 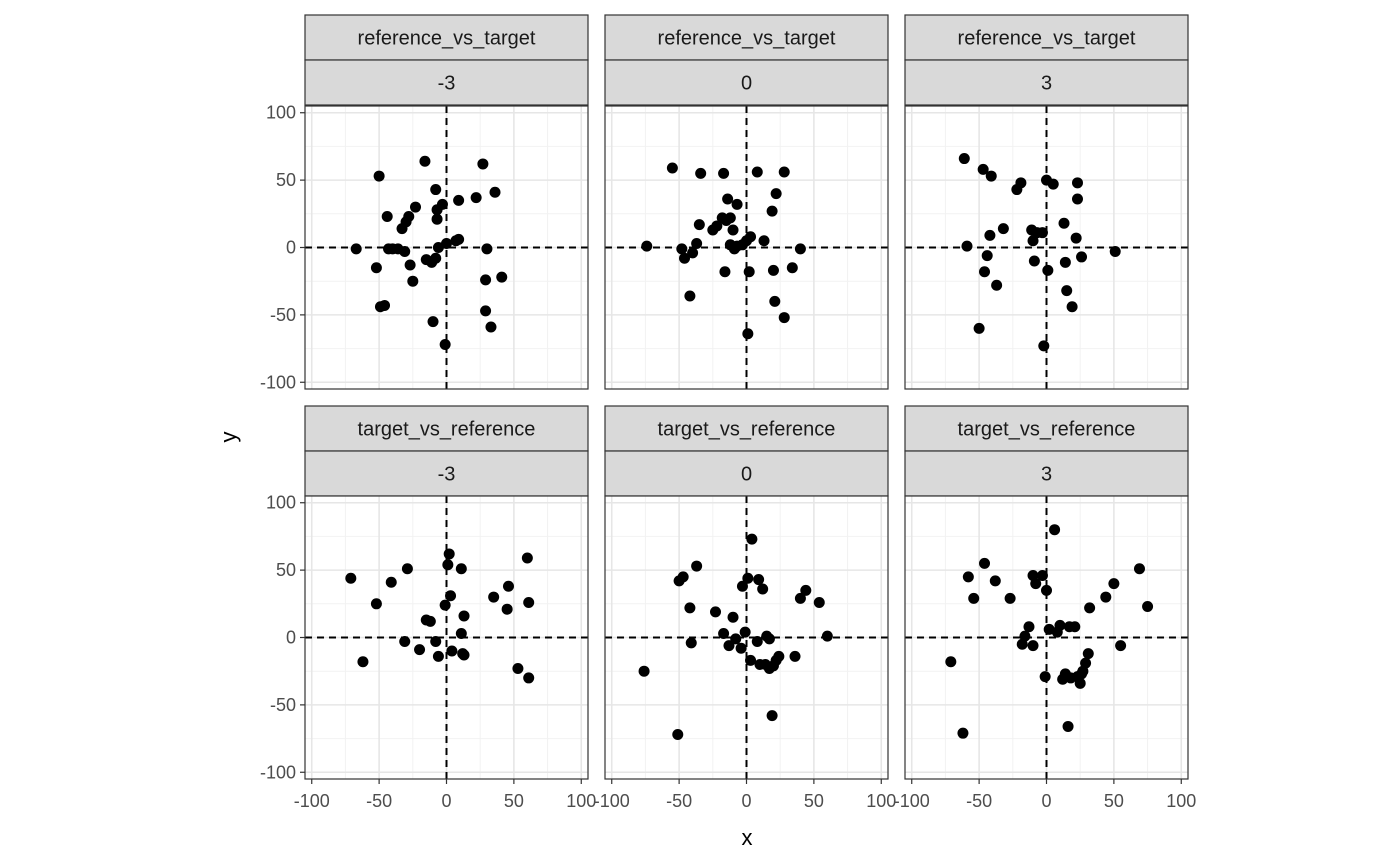 I want to click on x-tick-label: 0, so click(x=746, y=801).